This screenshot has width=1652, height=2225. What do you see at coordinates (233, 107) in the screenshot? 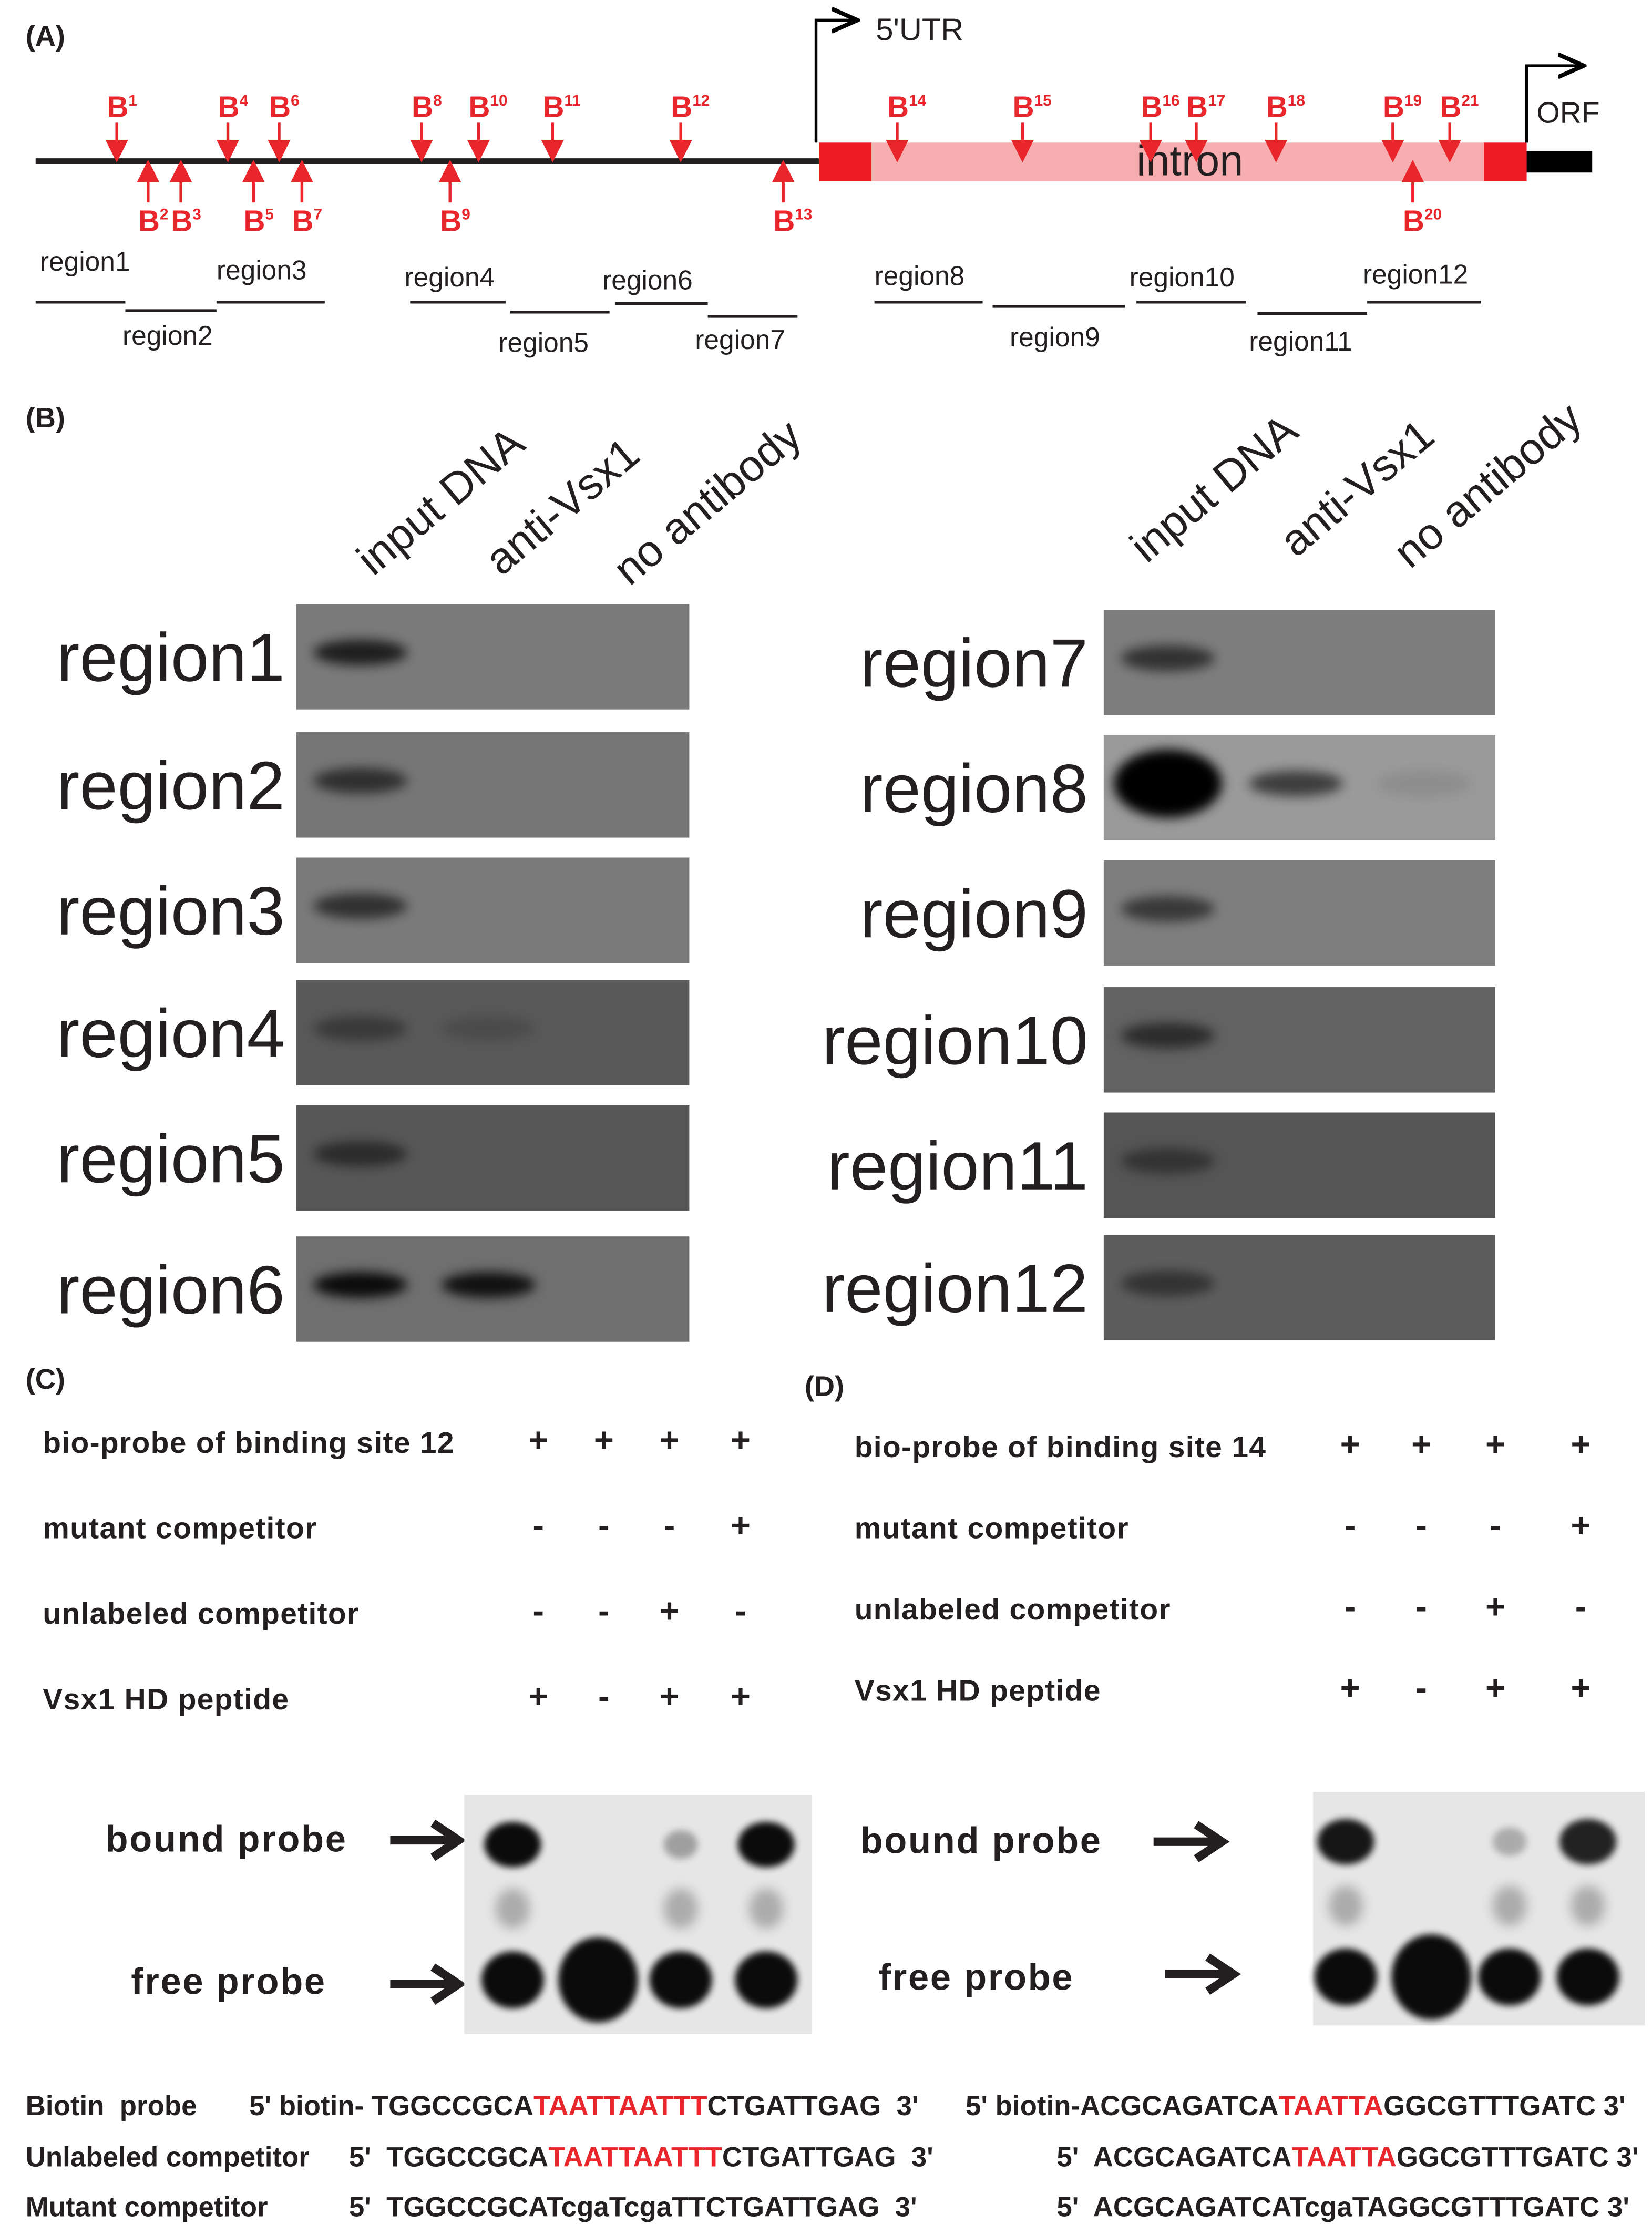
I see `site-label: B4` at bounding box center [233, 107].